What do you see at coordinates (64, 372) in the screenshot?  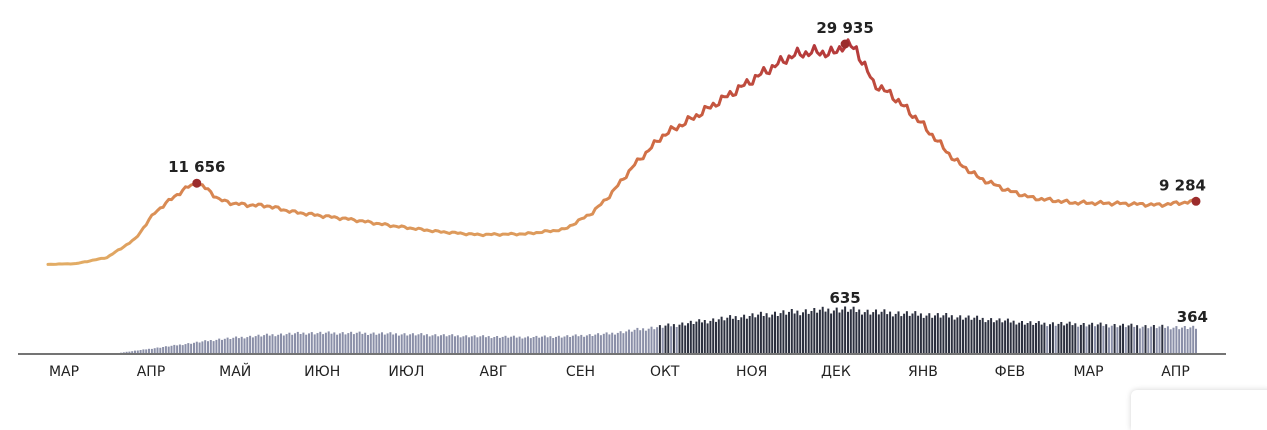 I see `x-tick-label: МАР` at bounding box center [64, 372].